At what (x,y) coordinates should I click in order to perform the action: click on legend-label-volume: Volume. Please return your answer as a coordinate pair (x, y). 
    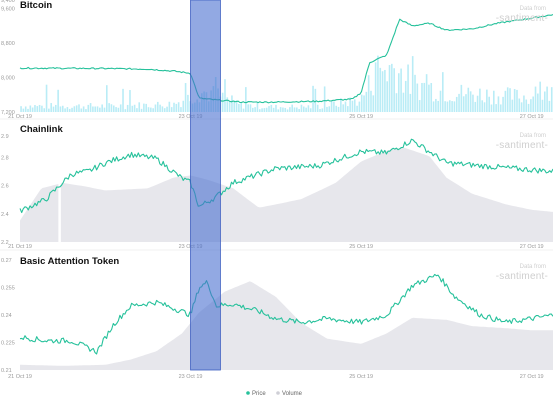
    Looking at the image, I should click on (292, 394).